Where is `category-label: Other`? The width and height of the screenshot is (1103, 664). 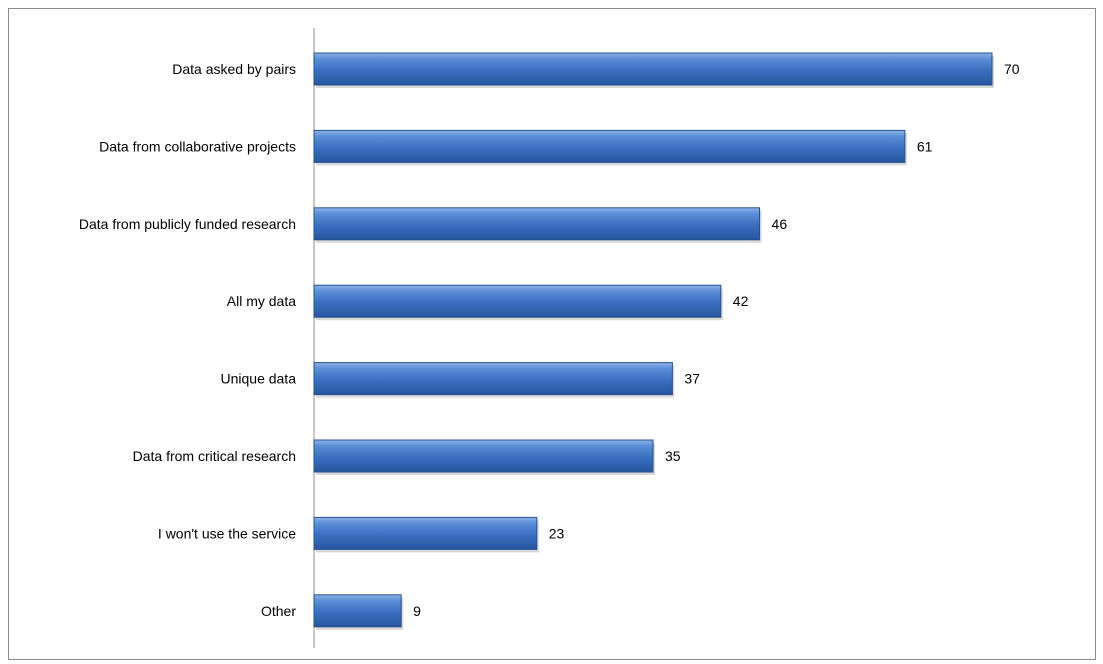
category-label: Other is located at coordinates (278, 611).